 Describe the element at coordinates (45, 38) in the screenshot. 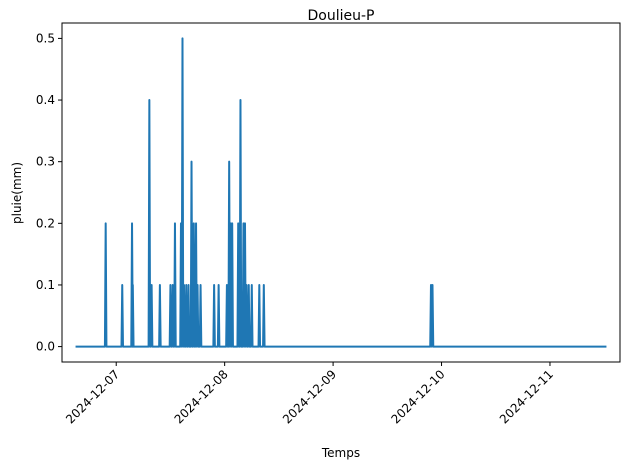

I see `y-tick-label: 0.5` at that location.